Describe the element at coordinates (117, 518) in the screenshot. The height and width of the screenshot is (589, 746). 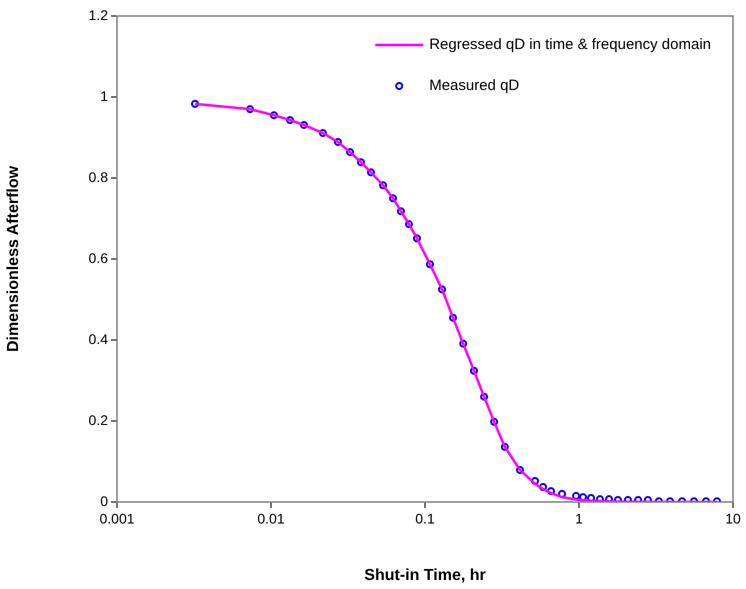
I see `x-tick-label: 0.001` at that location.